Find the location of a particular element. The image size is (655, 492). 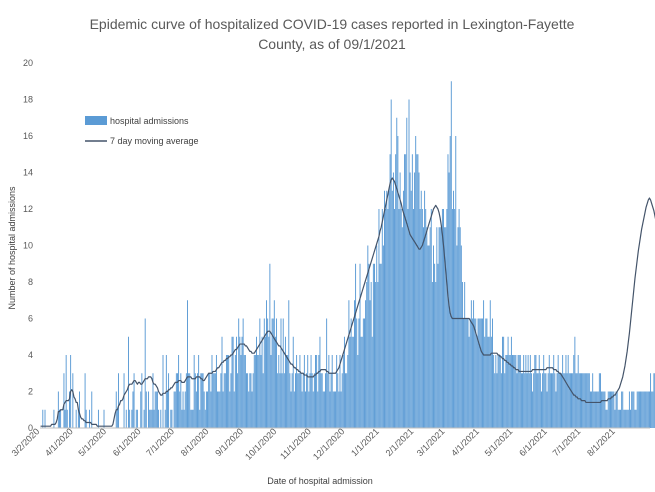

y-axis-label: Number of hospital admissions is located at coordinates (12, 248).